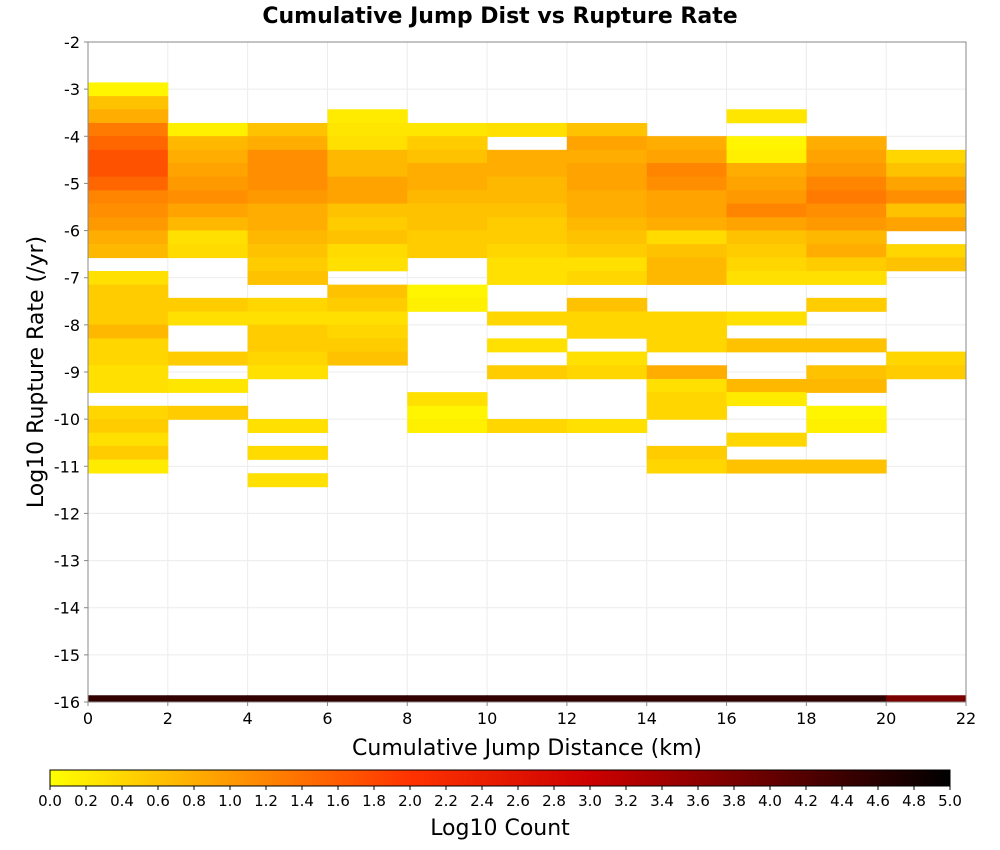  Describe the element at coordinates (950, 801) in the screenshot. I see `colorbar-tick-label: 5.0` at that location.